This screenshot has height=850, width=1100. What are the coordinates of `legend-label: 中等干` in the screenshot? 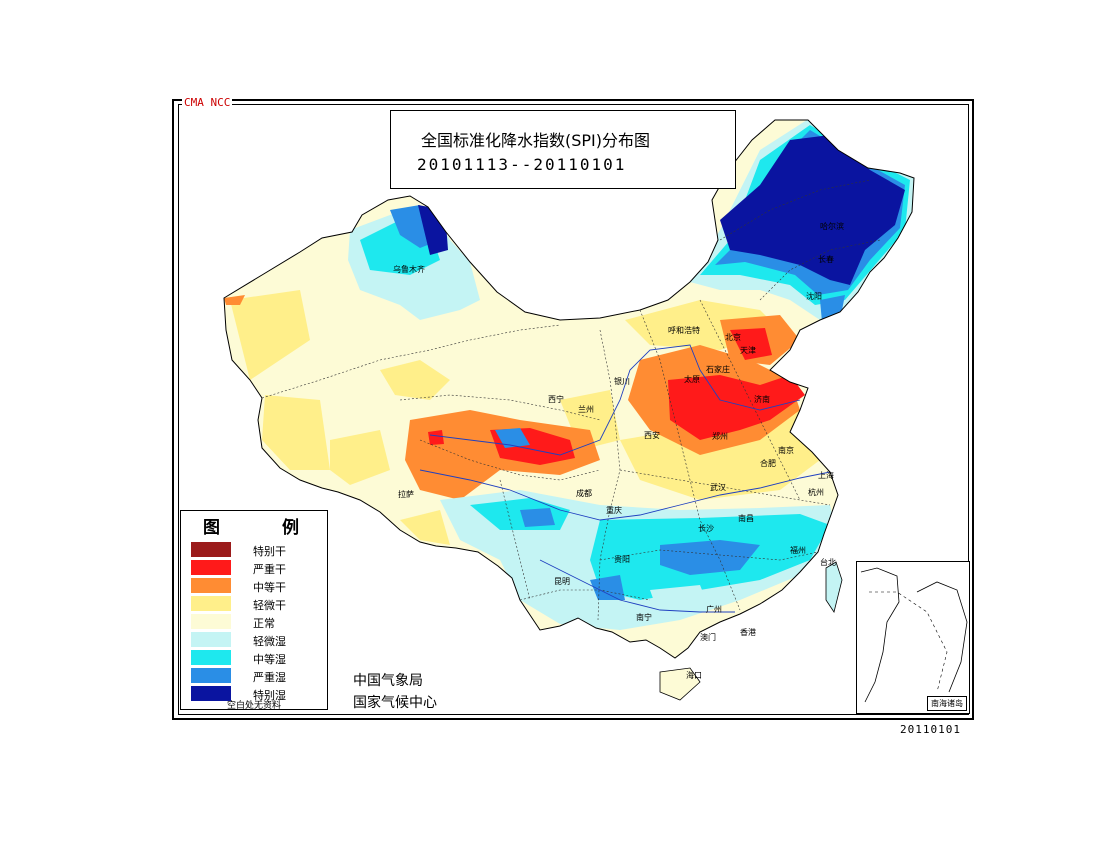 It's located at (269, 587).